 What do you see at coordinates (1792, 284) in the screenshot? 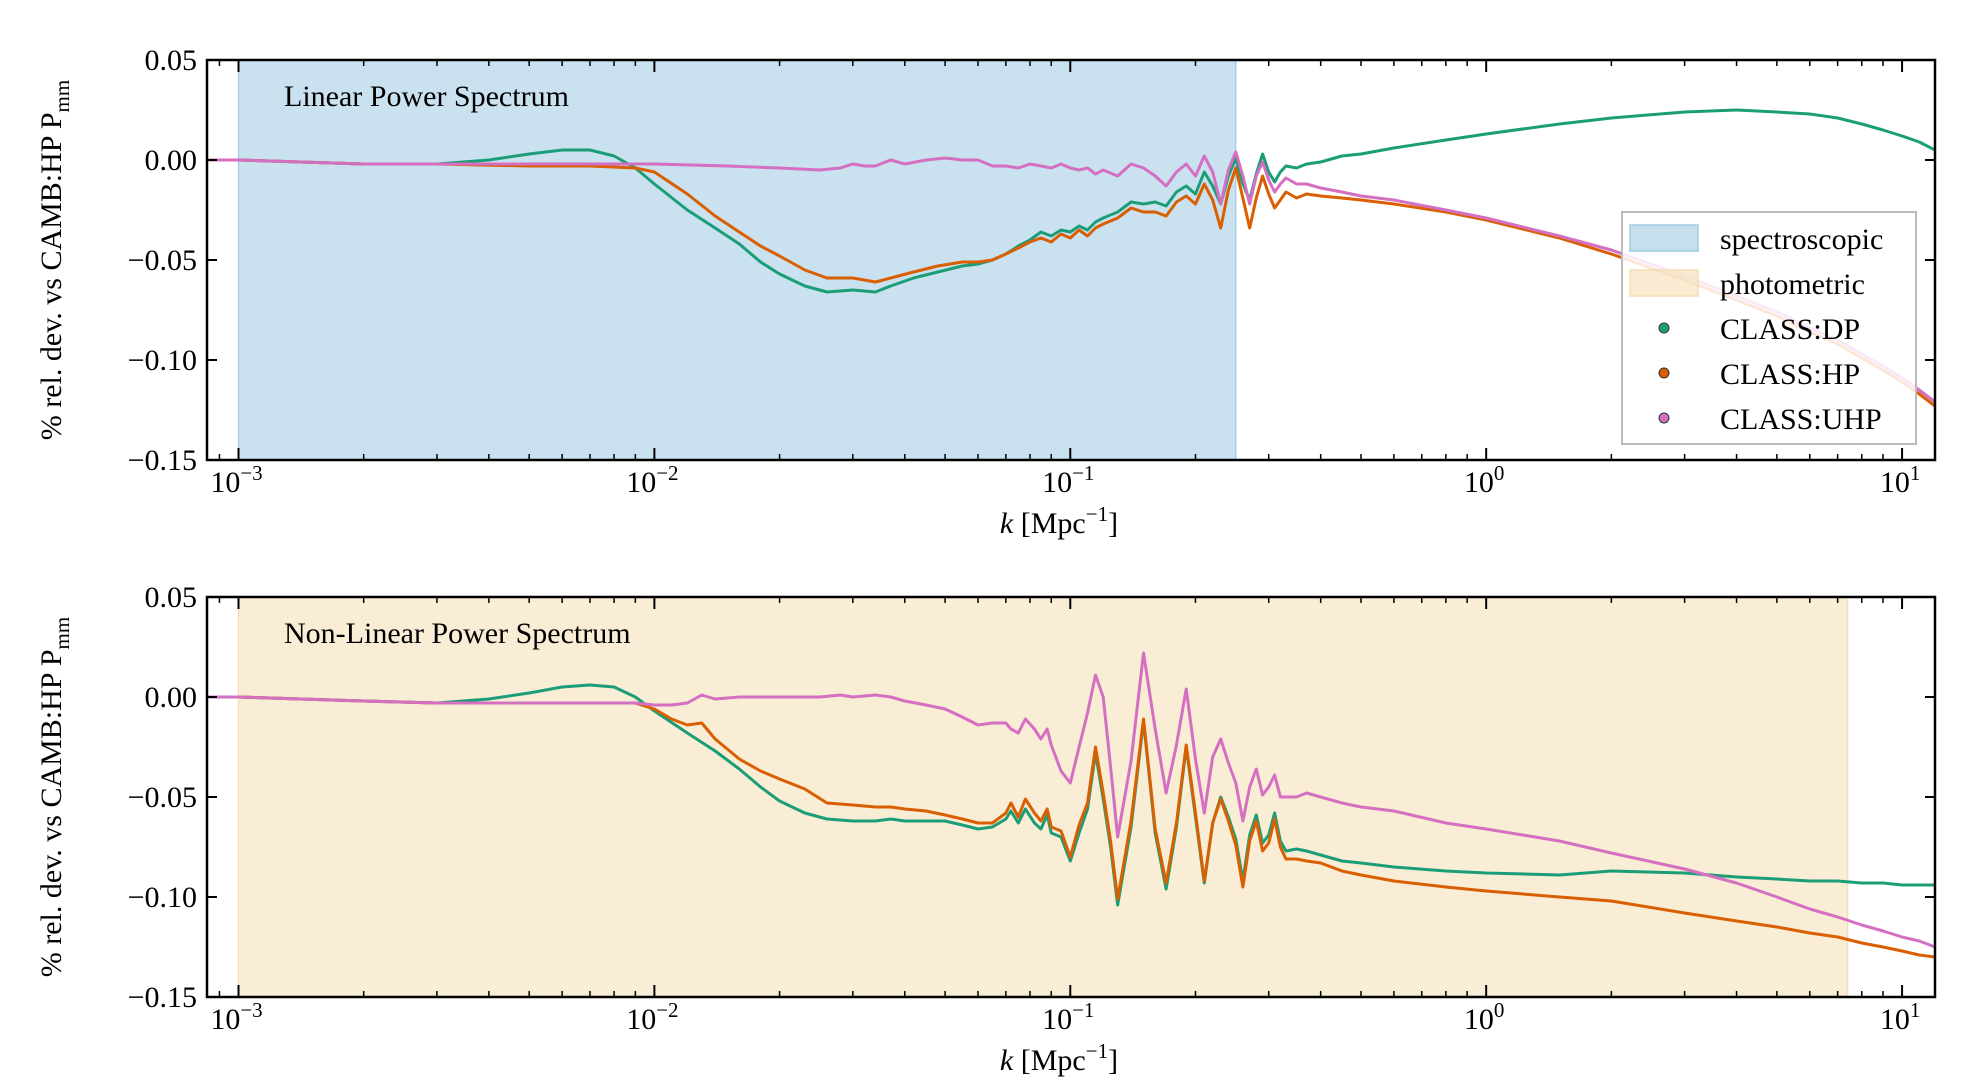
I see `legend-label-photometric: photometric` at bounding box center [1792, 284].